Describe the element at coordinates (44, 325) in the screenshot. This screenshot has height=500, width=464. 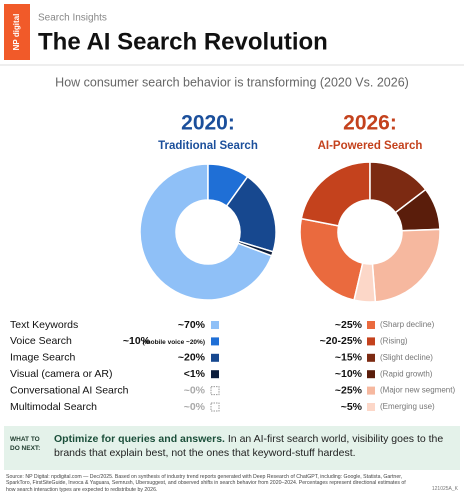
I see `row-label: Text Keywords` at that location.